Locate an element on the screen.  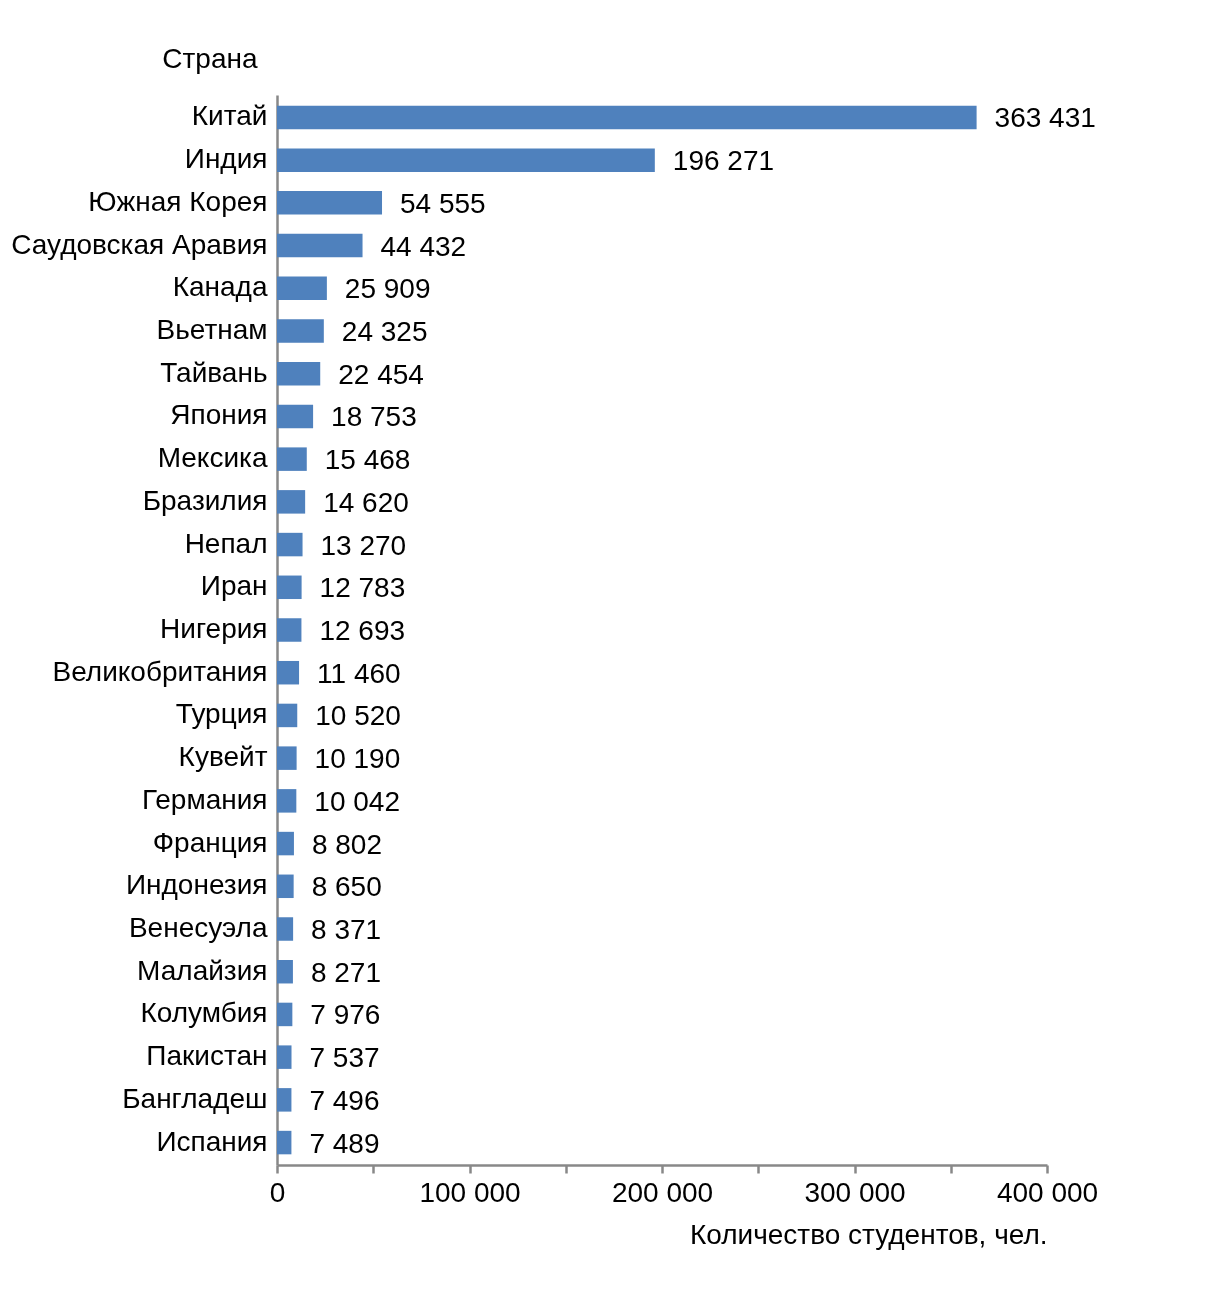
y-tick-label: Непал is located at coordinates (226, 543).